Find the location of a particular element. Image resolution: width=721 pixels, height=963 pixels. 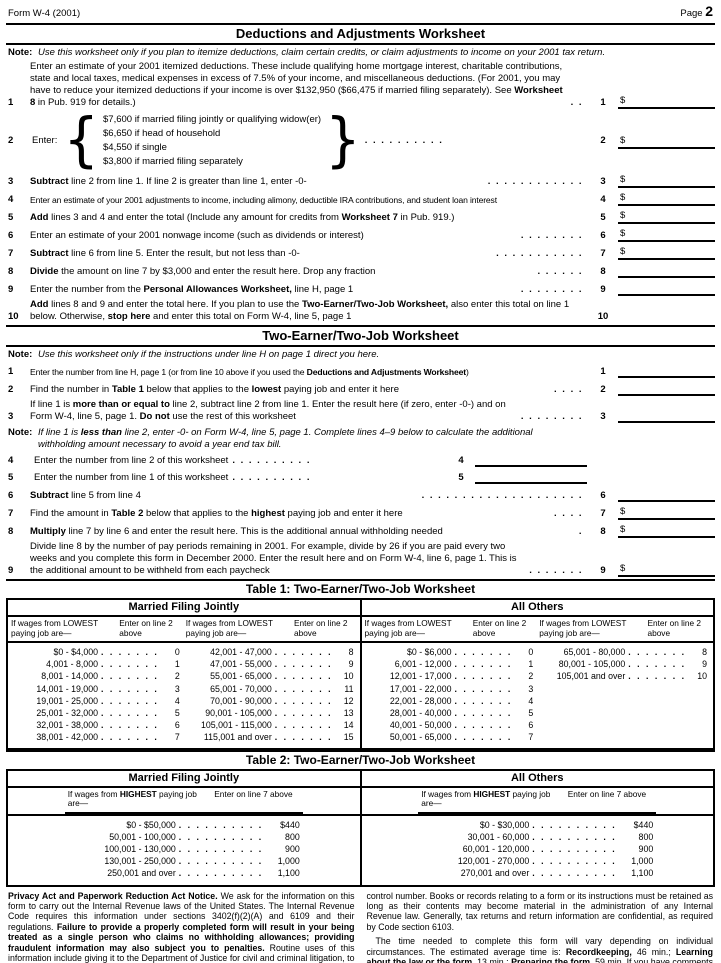

right-brace: } is located at coordinates (343, 140).